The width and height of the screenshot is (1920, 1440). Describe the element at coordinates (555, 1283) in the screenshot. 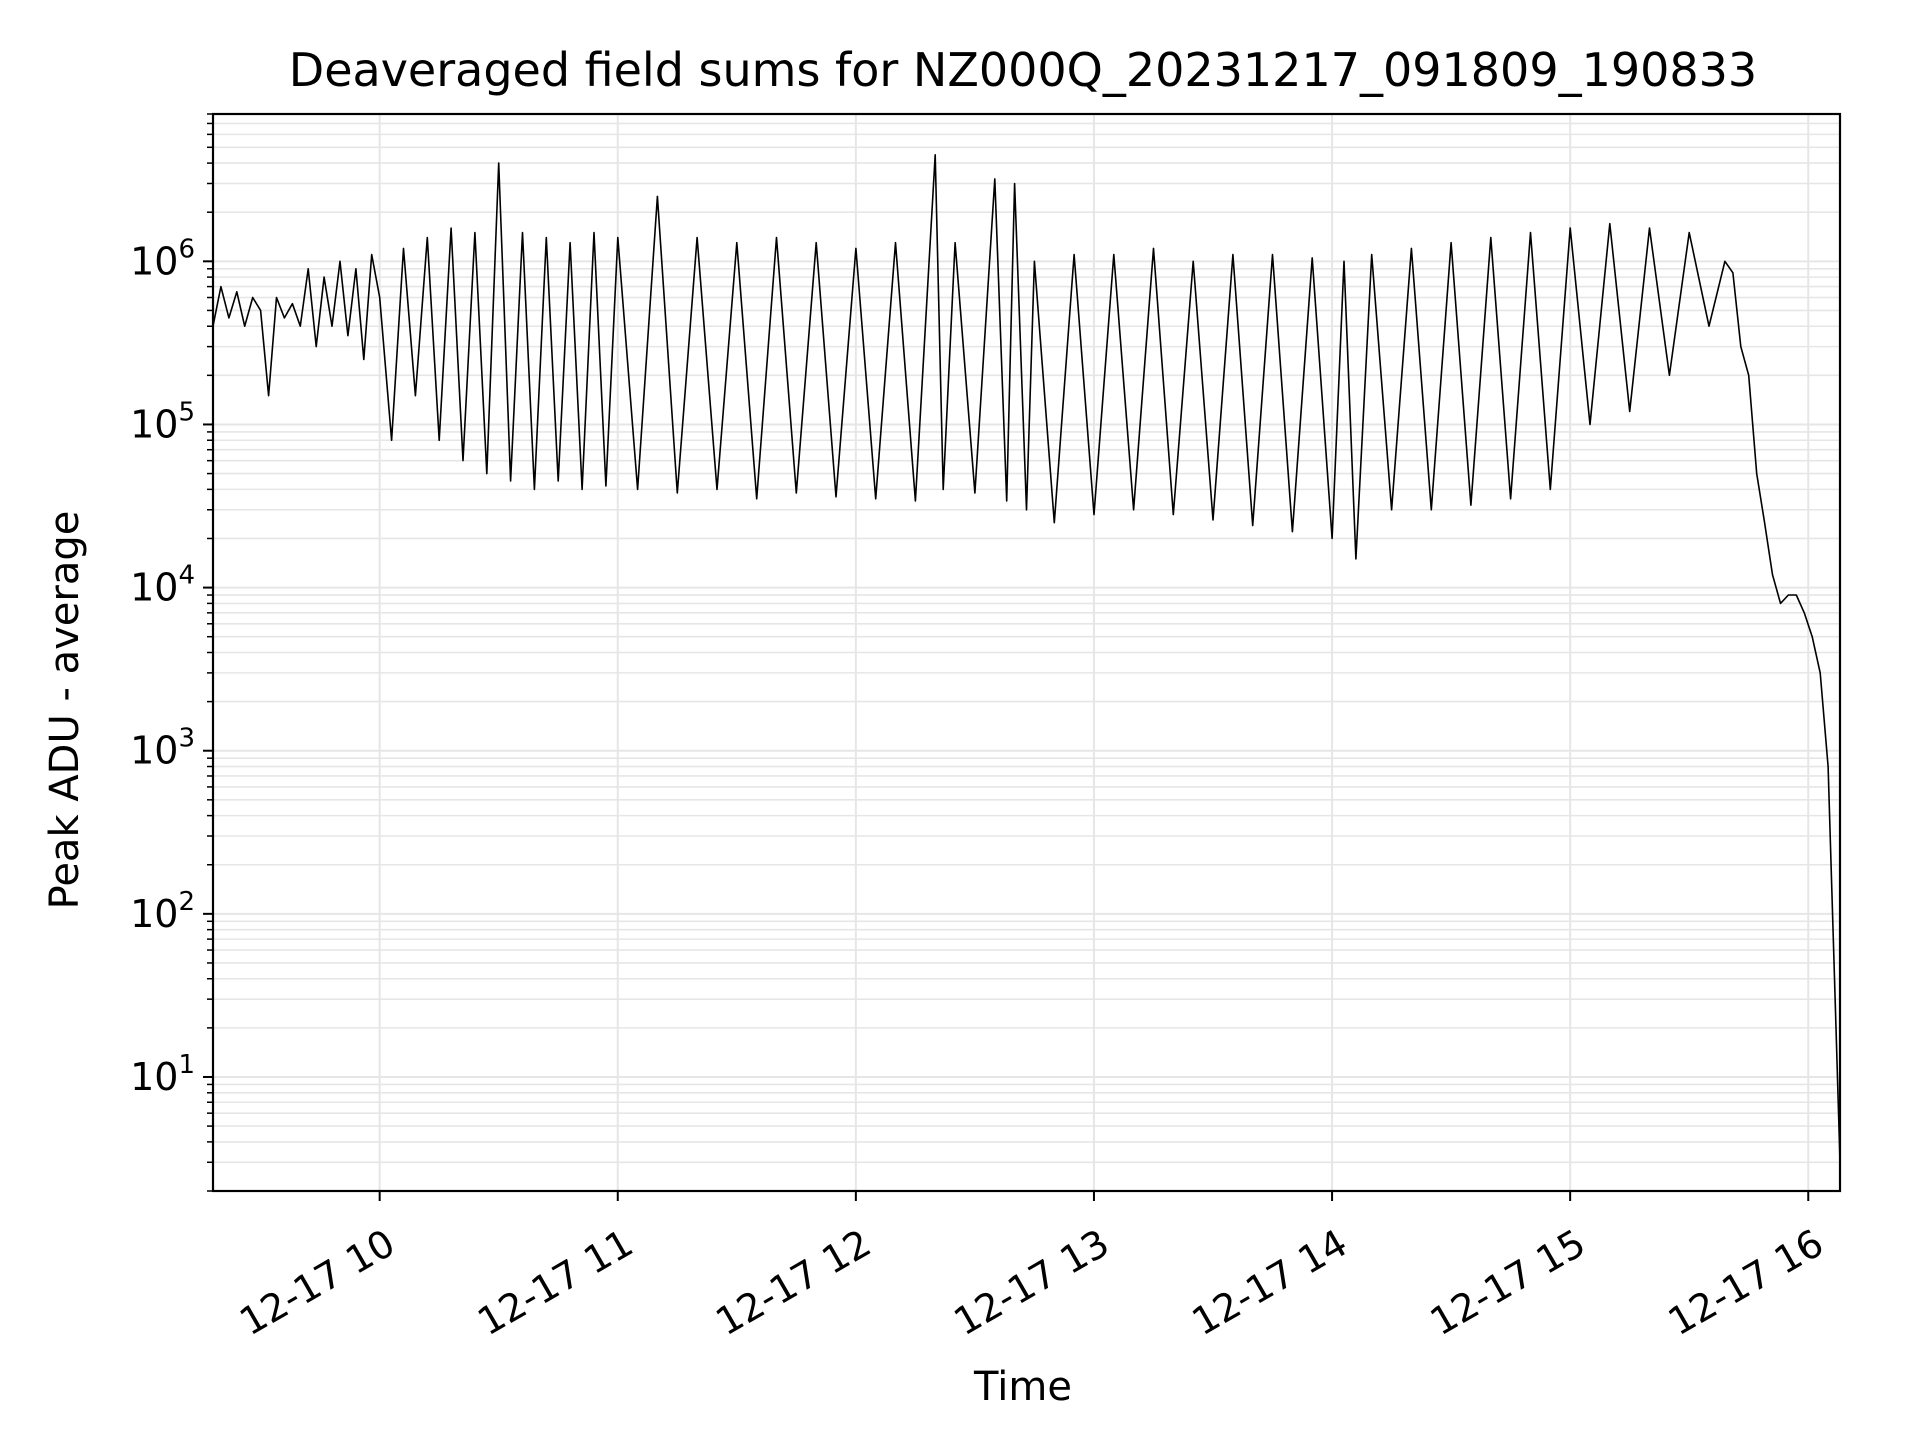

I see `x-tick-label: 12-17 11` at that location.